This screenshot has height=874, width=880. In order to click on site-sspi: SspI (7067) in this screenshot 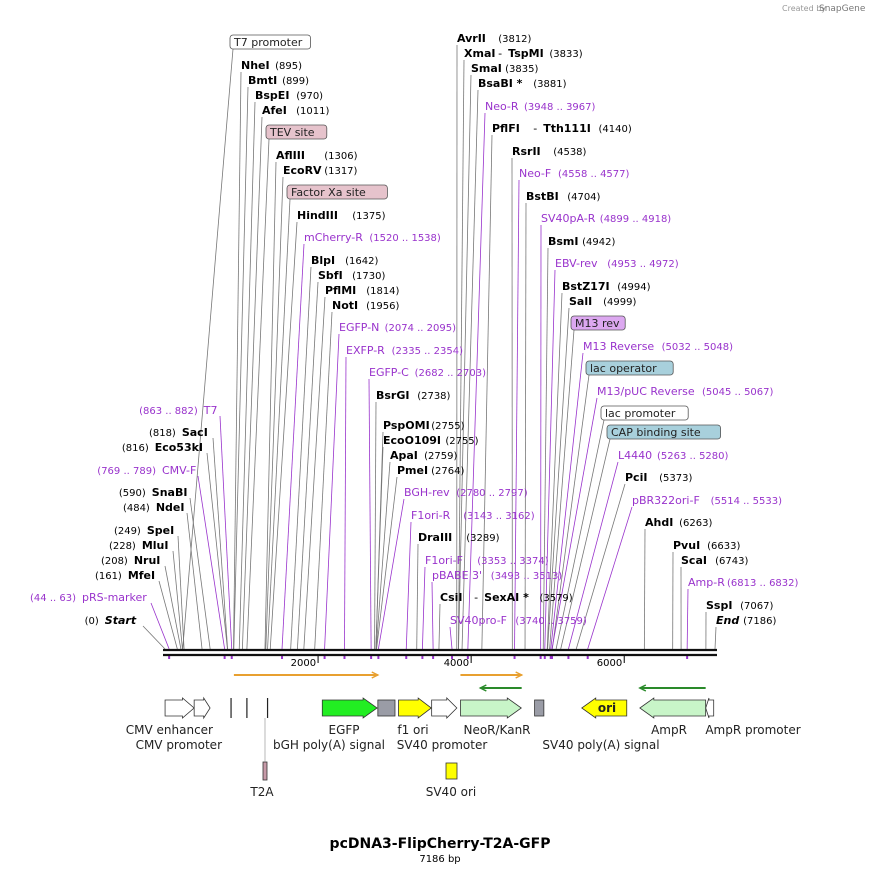, I will do `click(740, 605)`.